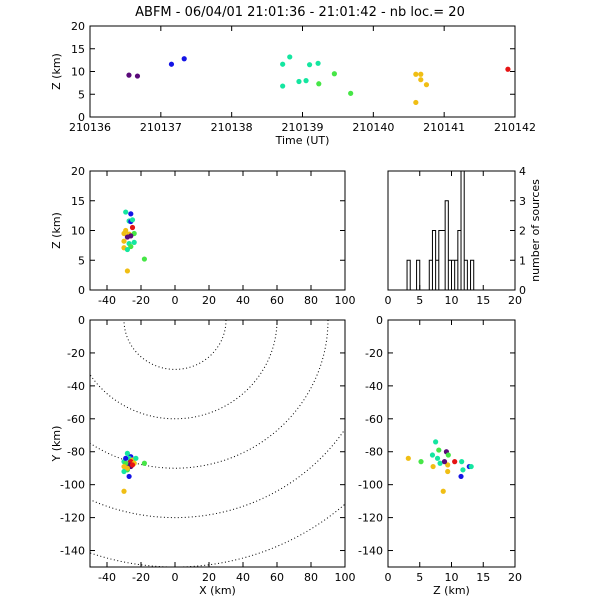  I want to click on z-y-view-ytick-label: -100, so click(370, 485).